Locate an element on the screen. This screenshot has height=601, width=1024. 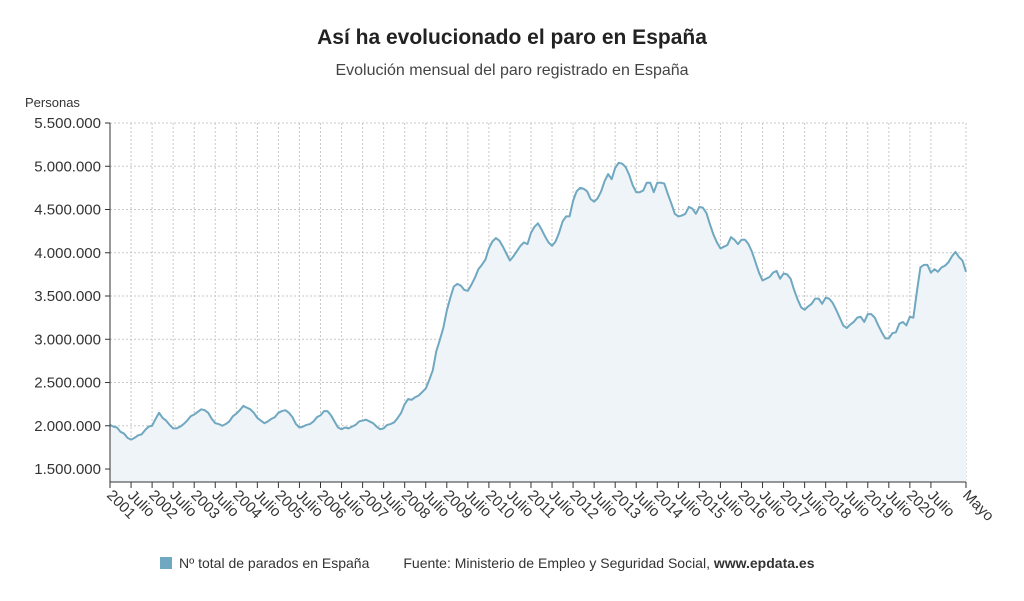
y-tick-label: 5.500.000 is located at coordinates (67, 123).